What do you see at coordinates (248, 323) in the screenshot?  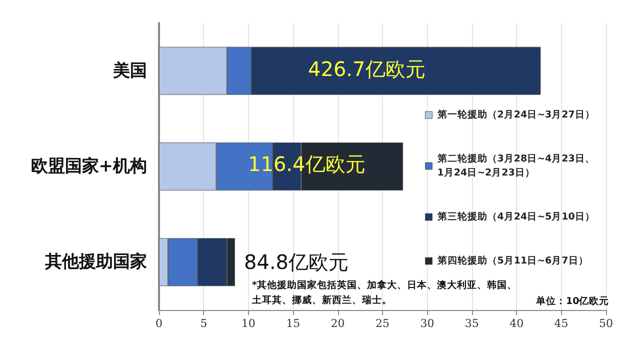 I see `x-tick-label: 10` at bounding box center [248, 323].